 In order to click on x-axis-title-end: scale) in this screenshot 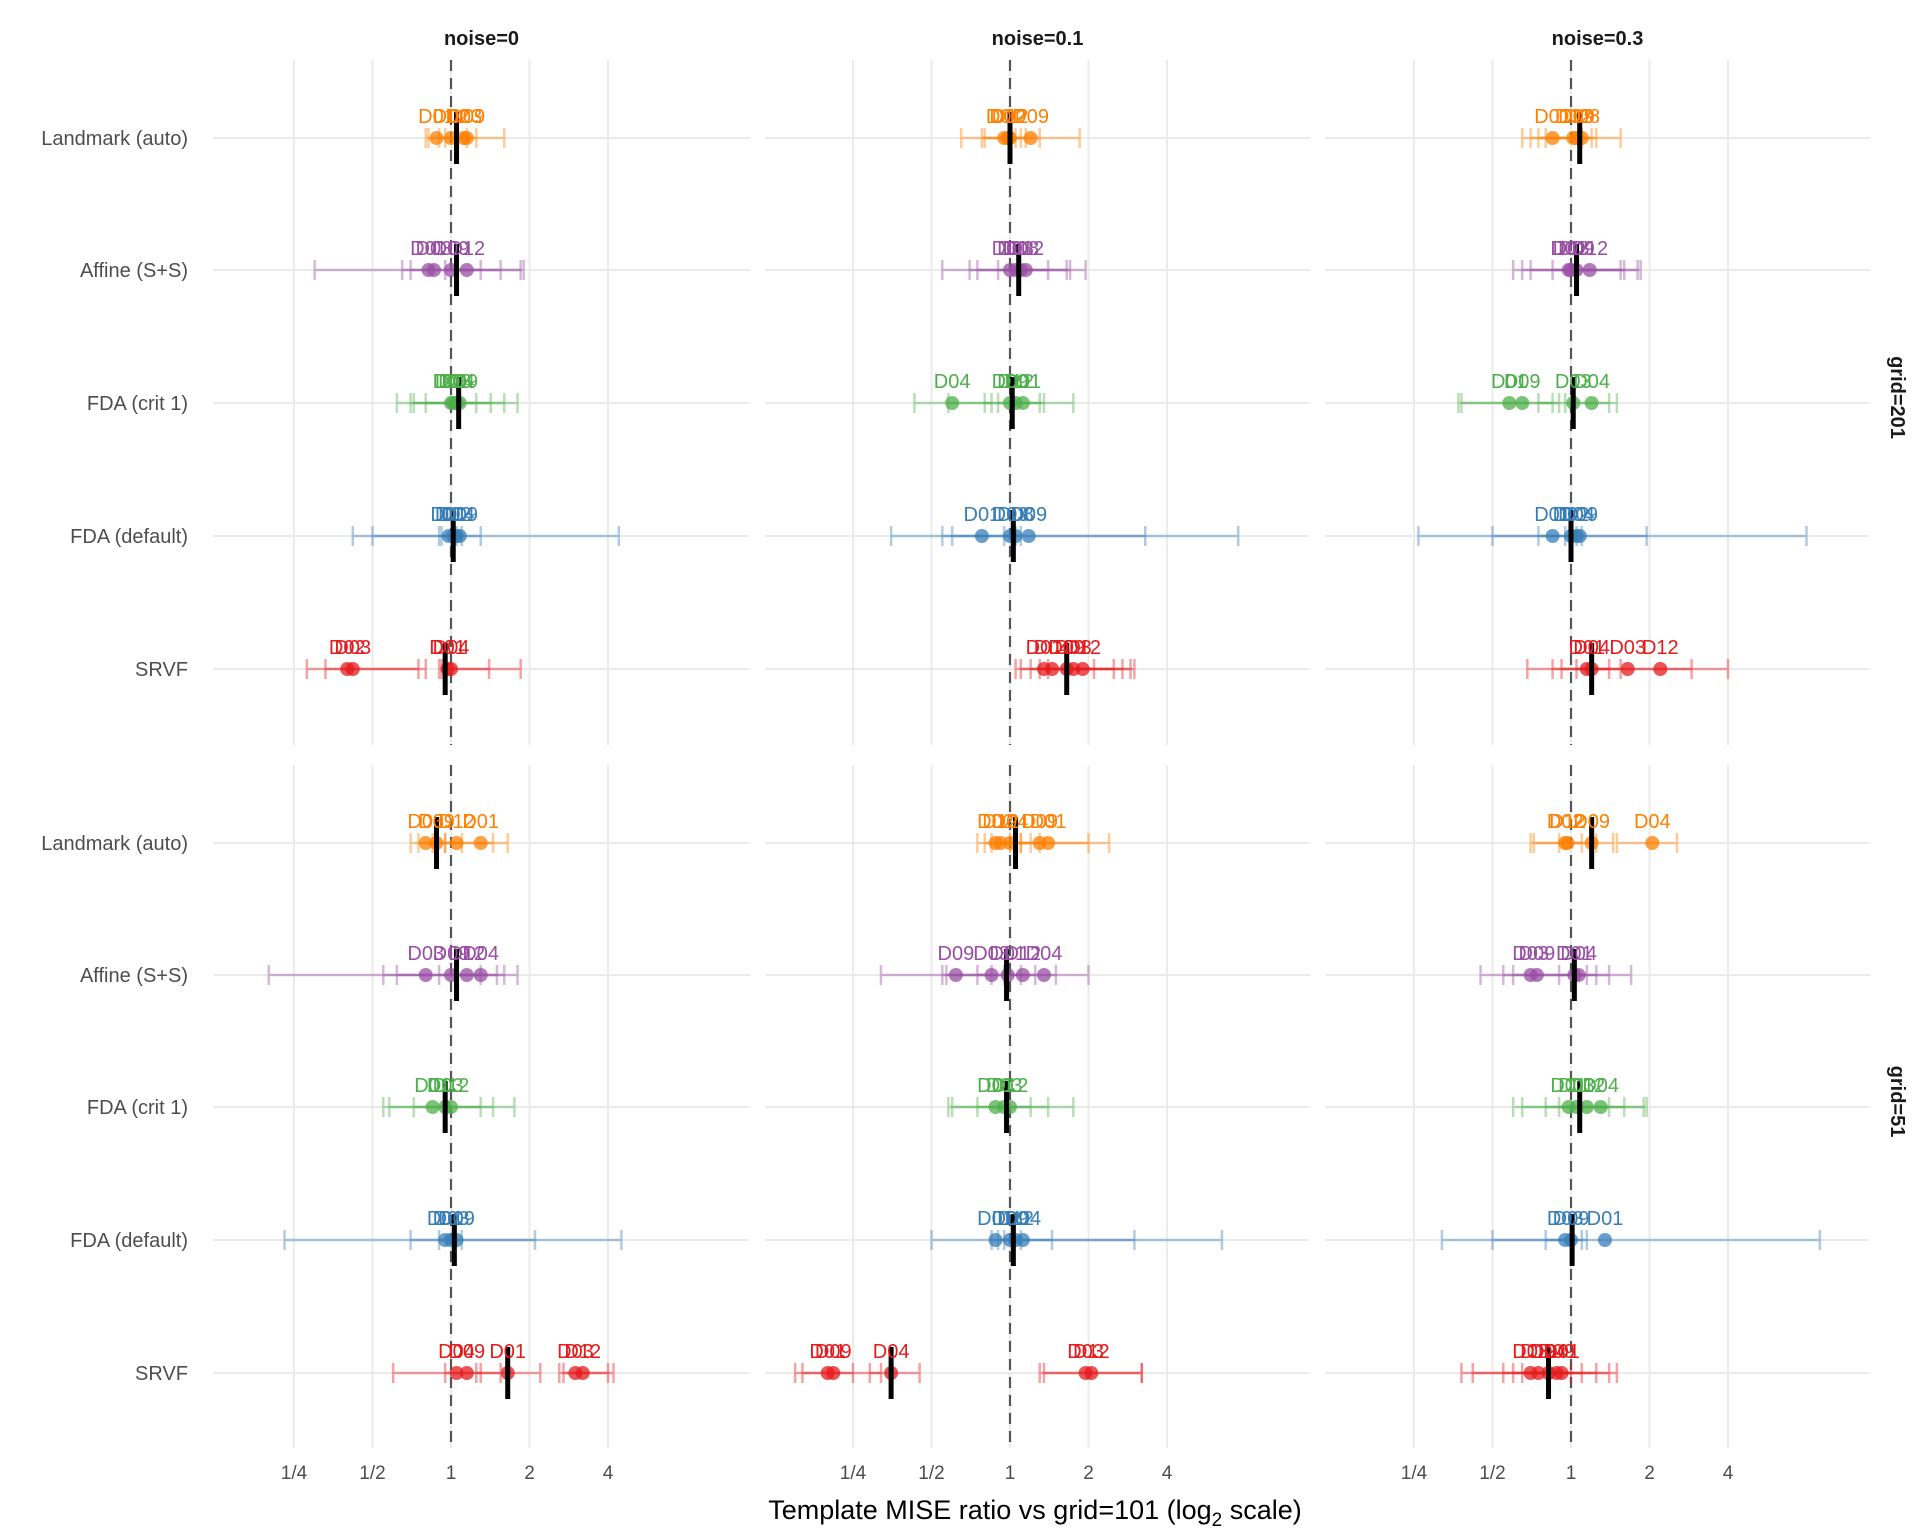, I will do `click(1262, 1510)`.